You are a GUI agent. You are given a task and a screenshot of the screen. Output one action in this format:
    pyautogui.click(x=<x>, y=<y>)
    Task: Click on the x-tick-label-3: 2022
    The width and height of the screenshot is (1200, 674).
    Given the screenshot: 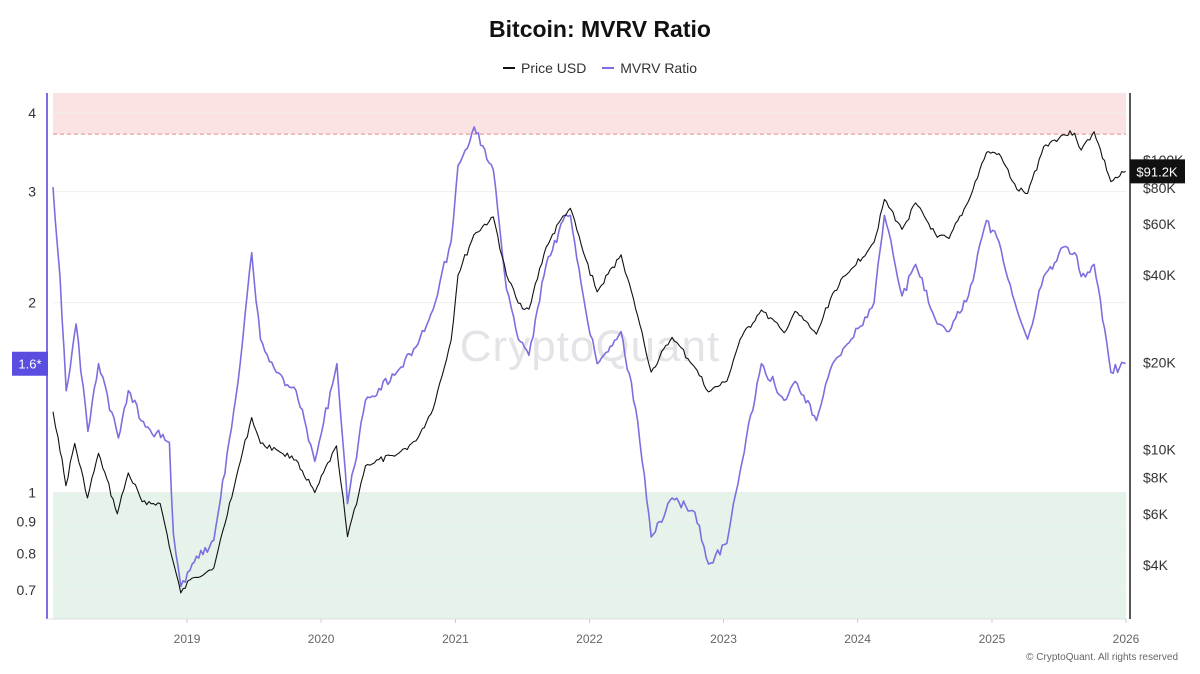 What is the action you would take?
    pyautogui.click(x=589, y=639)
    